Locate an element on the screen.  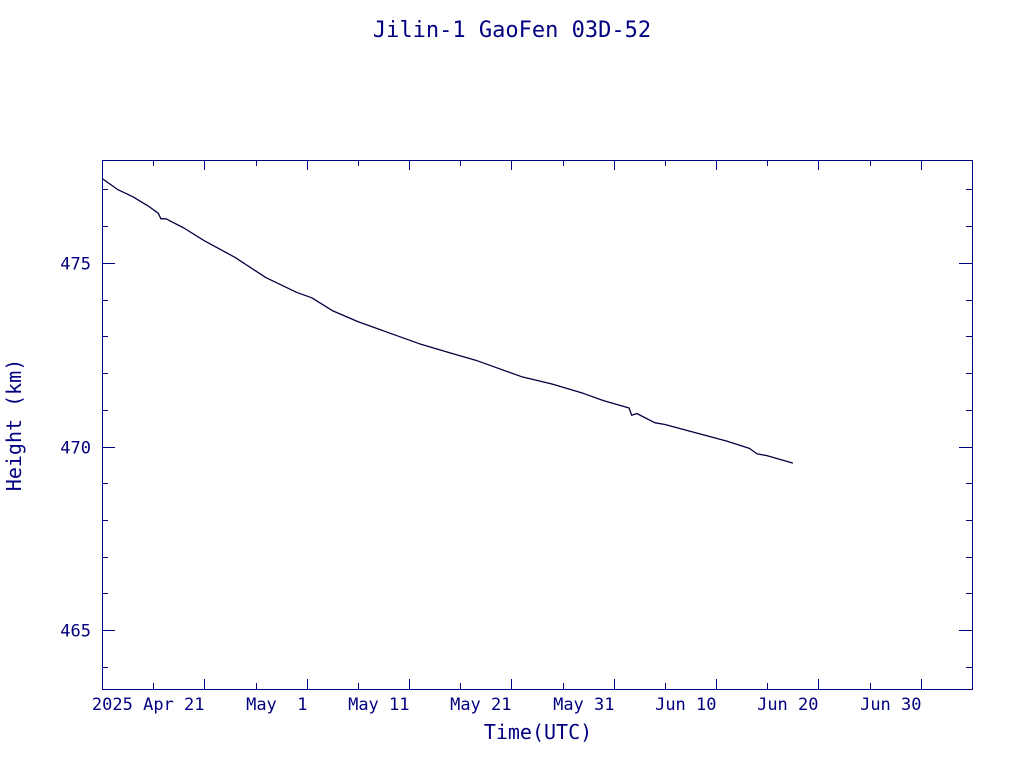
x-tick-label: Jun 20 is located at coordinates (787, 705).